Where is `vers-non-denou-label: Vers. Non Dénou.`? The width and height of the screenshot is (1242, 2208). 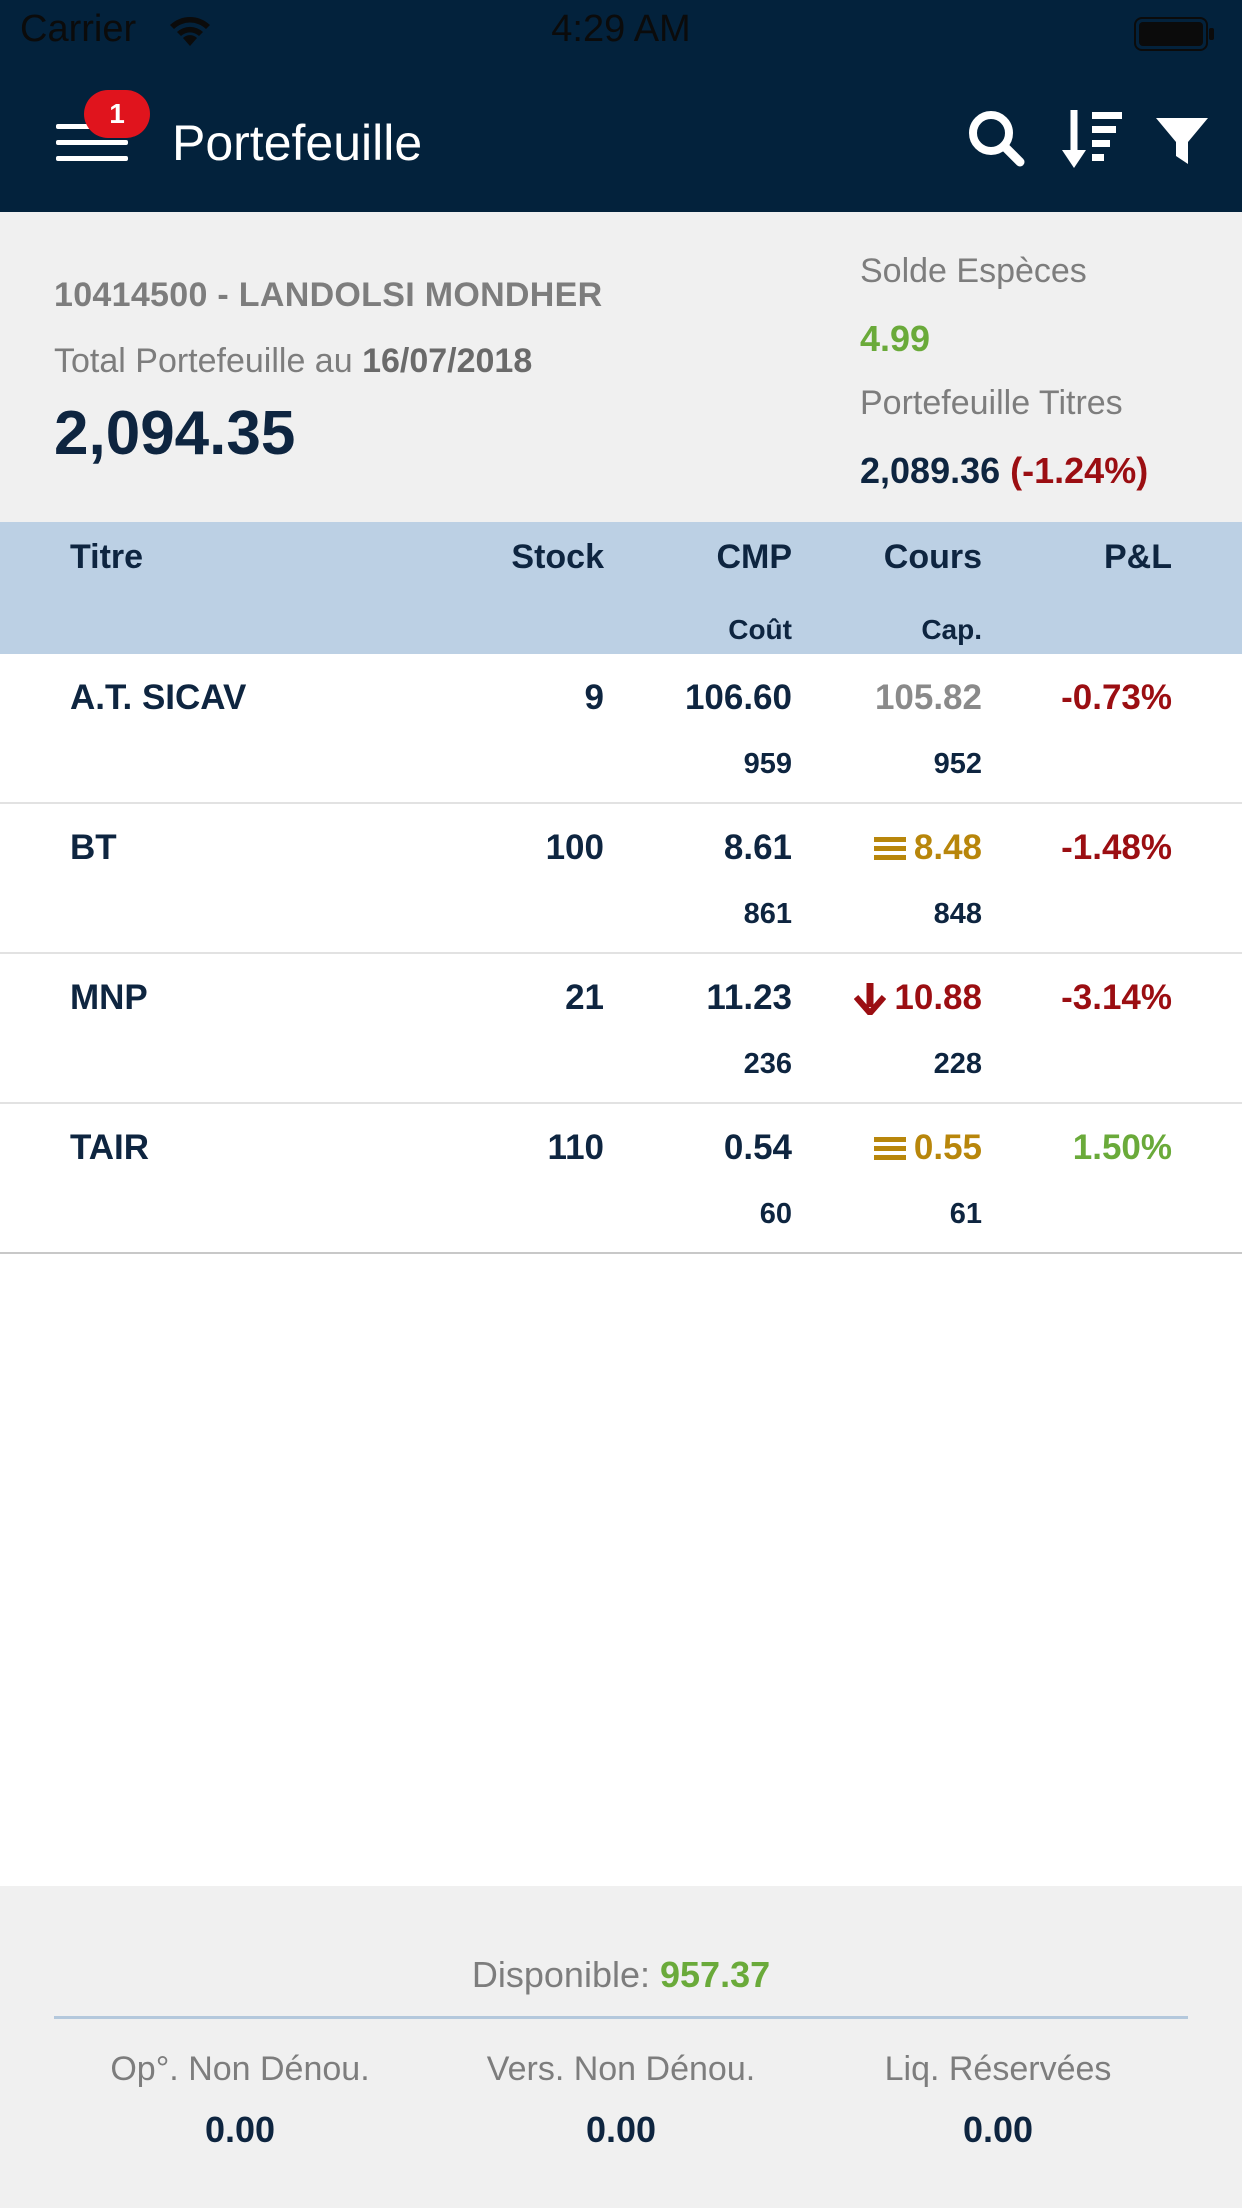
vers-non-denou-label: Vers. Non Dénou. is located at coordinates (621, 2069).